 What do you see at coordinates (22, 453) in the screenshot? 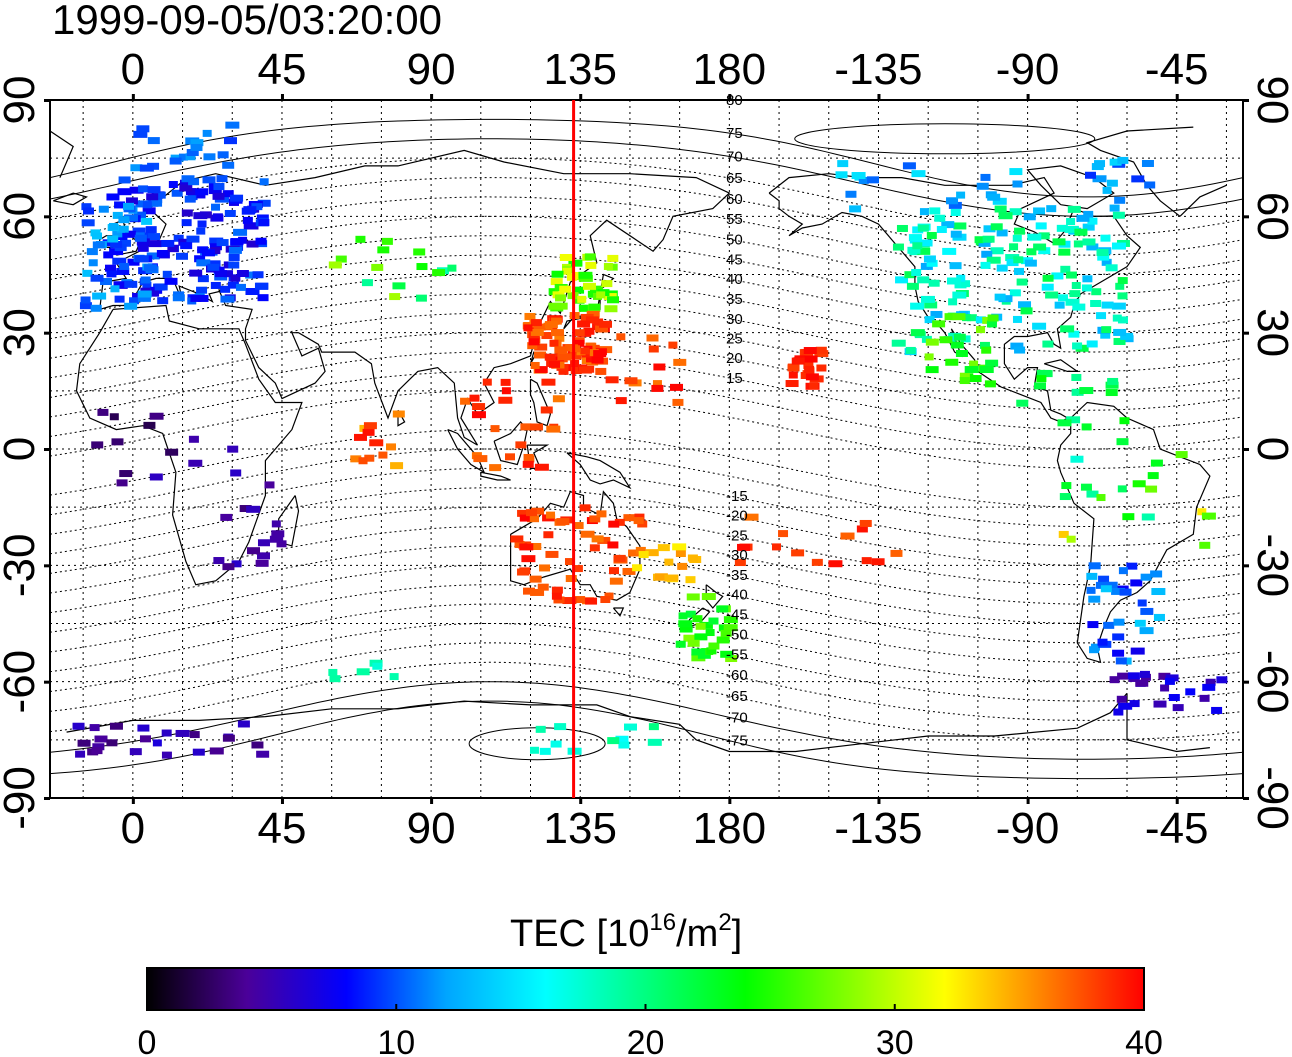
I see `lat-labels-left: 90 60 30 0 -30 -60 -90` at bounding box center [22, 453].